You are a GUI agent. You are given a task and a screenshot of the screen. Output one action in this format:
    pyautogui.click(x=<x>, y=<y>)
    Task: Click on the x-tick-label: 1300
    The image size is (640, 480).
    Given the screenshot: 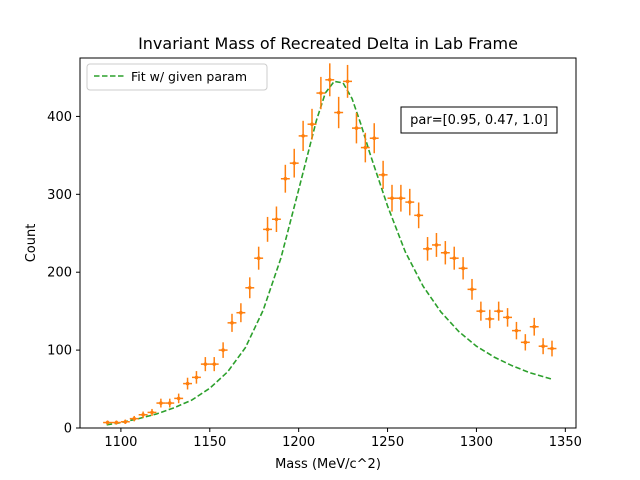 What is the action you would take?
    pyautogui.click(x=476, y=442)
    